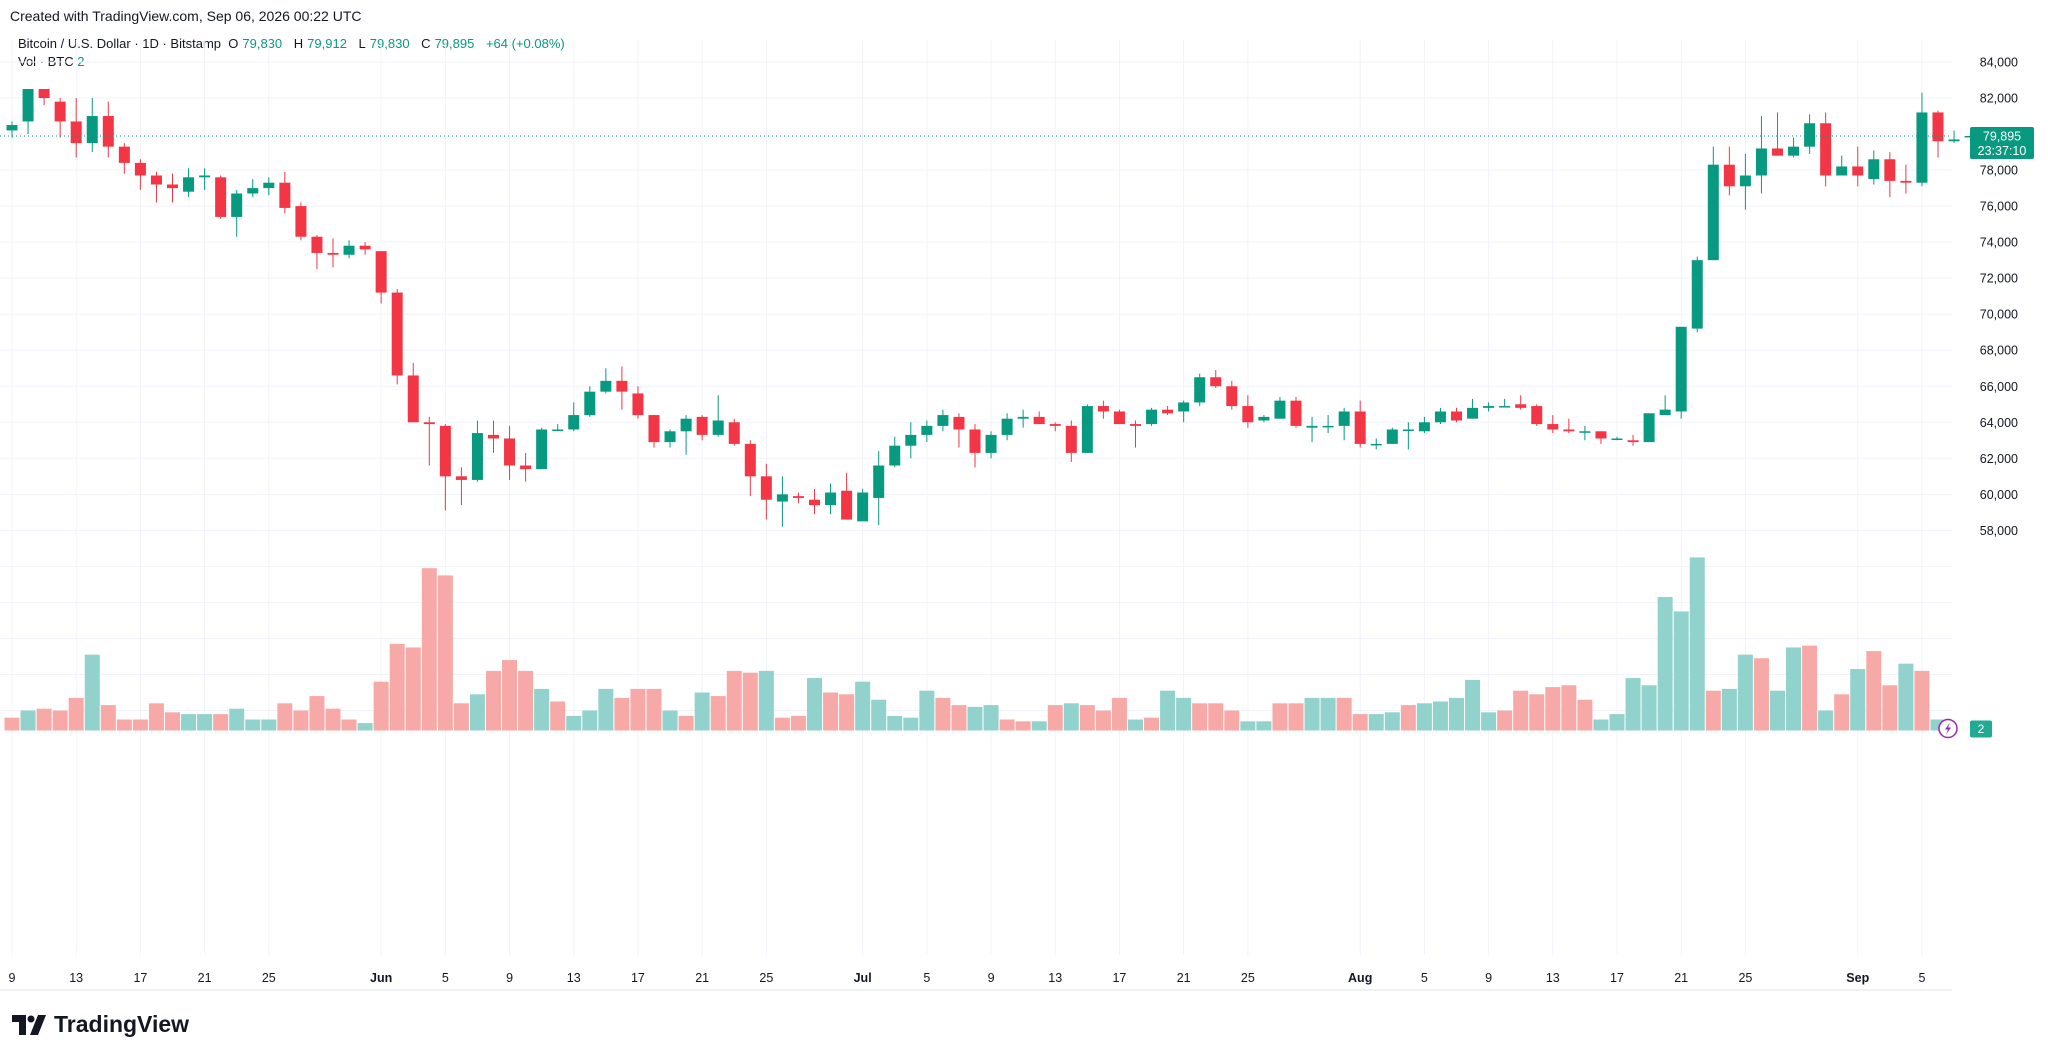 The image size is (2048, 1057). Describe the element at coordinates (389, 43) in the screenshot. I see `low-value: 79,830` at that location.